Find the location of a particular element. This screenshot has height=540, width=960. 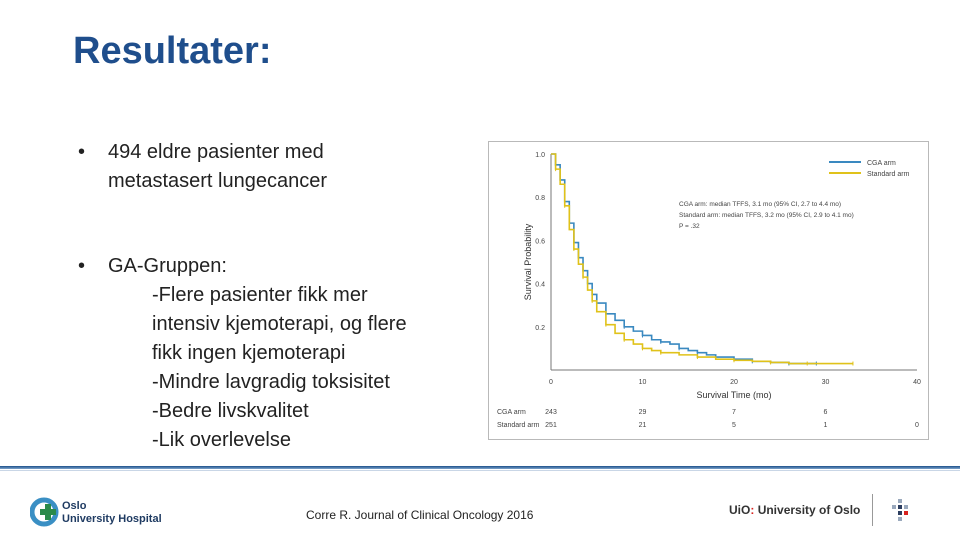

y-axis-label: Survival Probability is located at coordinates (528, 261).